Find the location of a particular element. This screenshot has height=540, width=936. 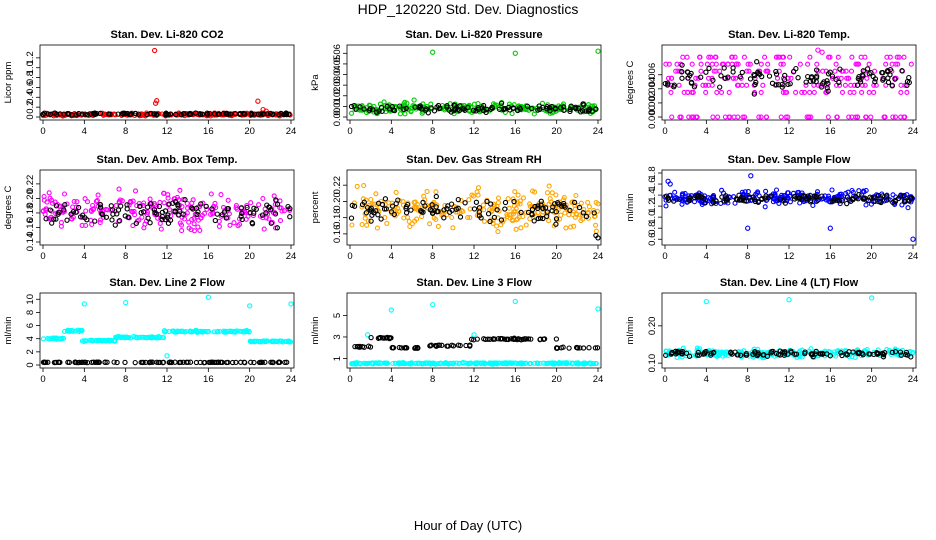

y-axis-label: percent is located at coordinates (315, 207).